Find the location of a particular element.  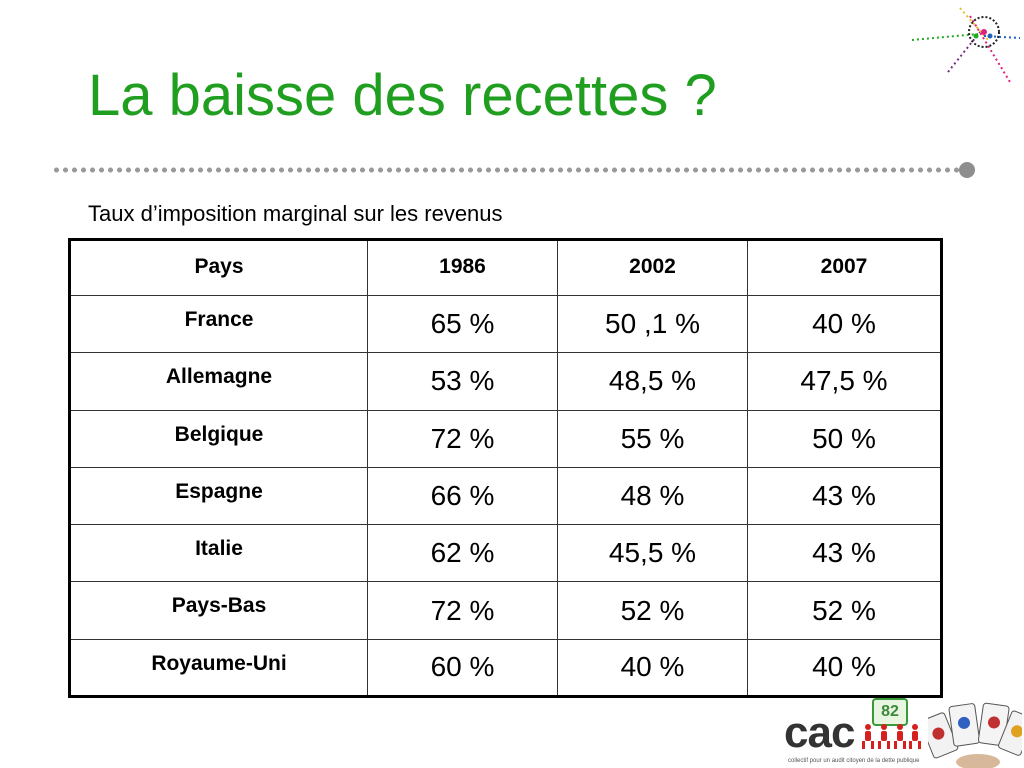

table-row: Espagne 66 % 48 % 43 % is located at coordinates (505, 496).